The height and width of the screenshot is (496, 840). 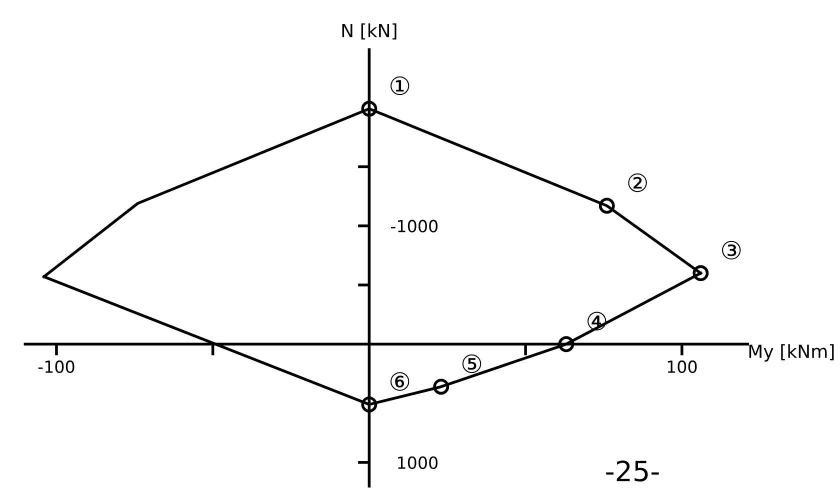 What do you see at coordinates (637, 182) in the screenshot?
I see `annotation: ②` at bounding box center [637, 182].